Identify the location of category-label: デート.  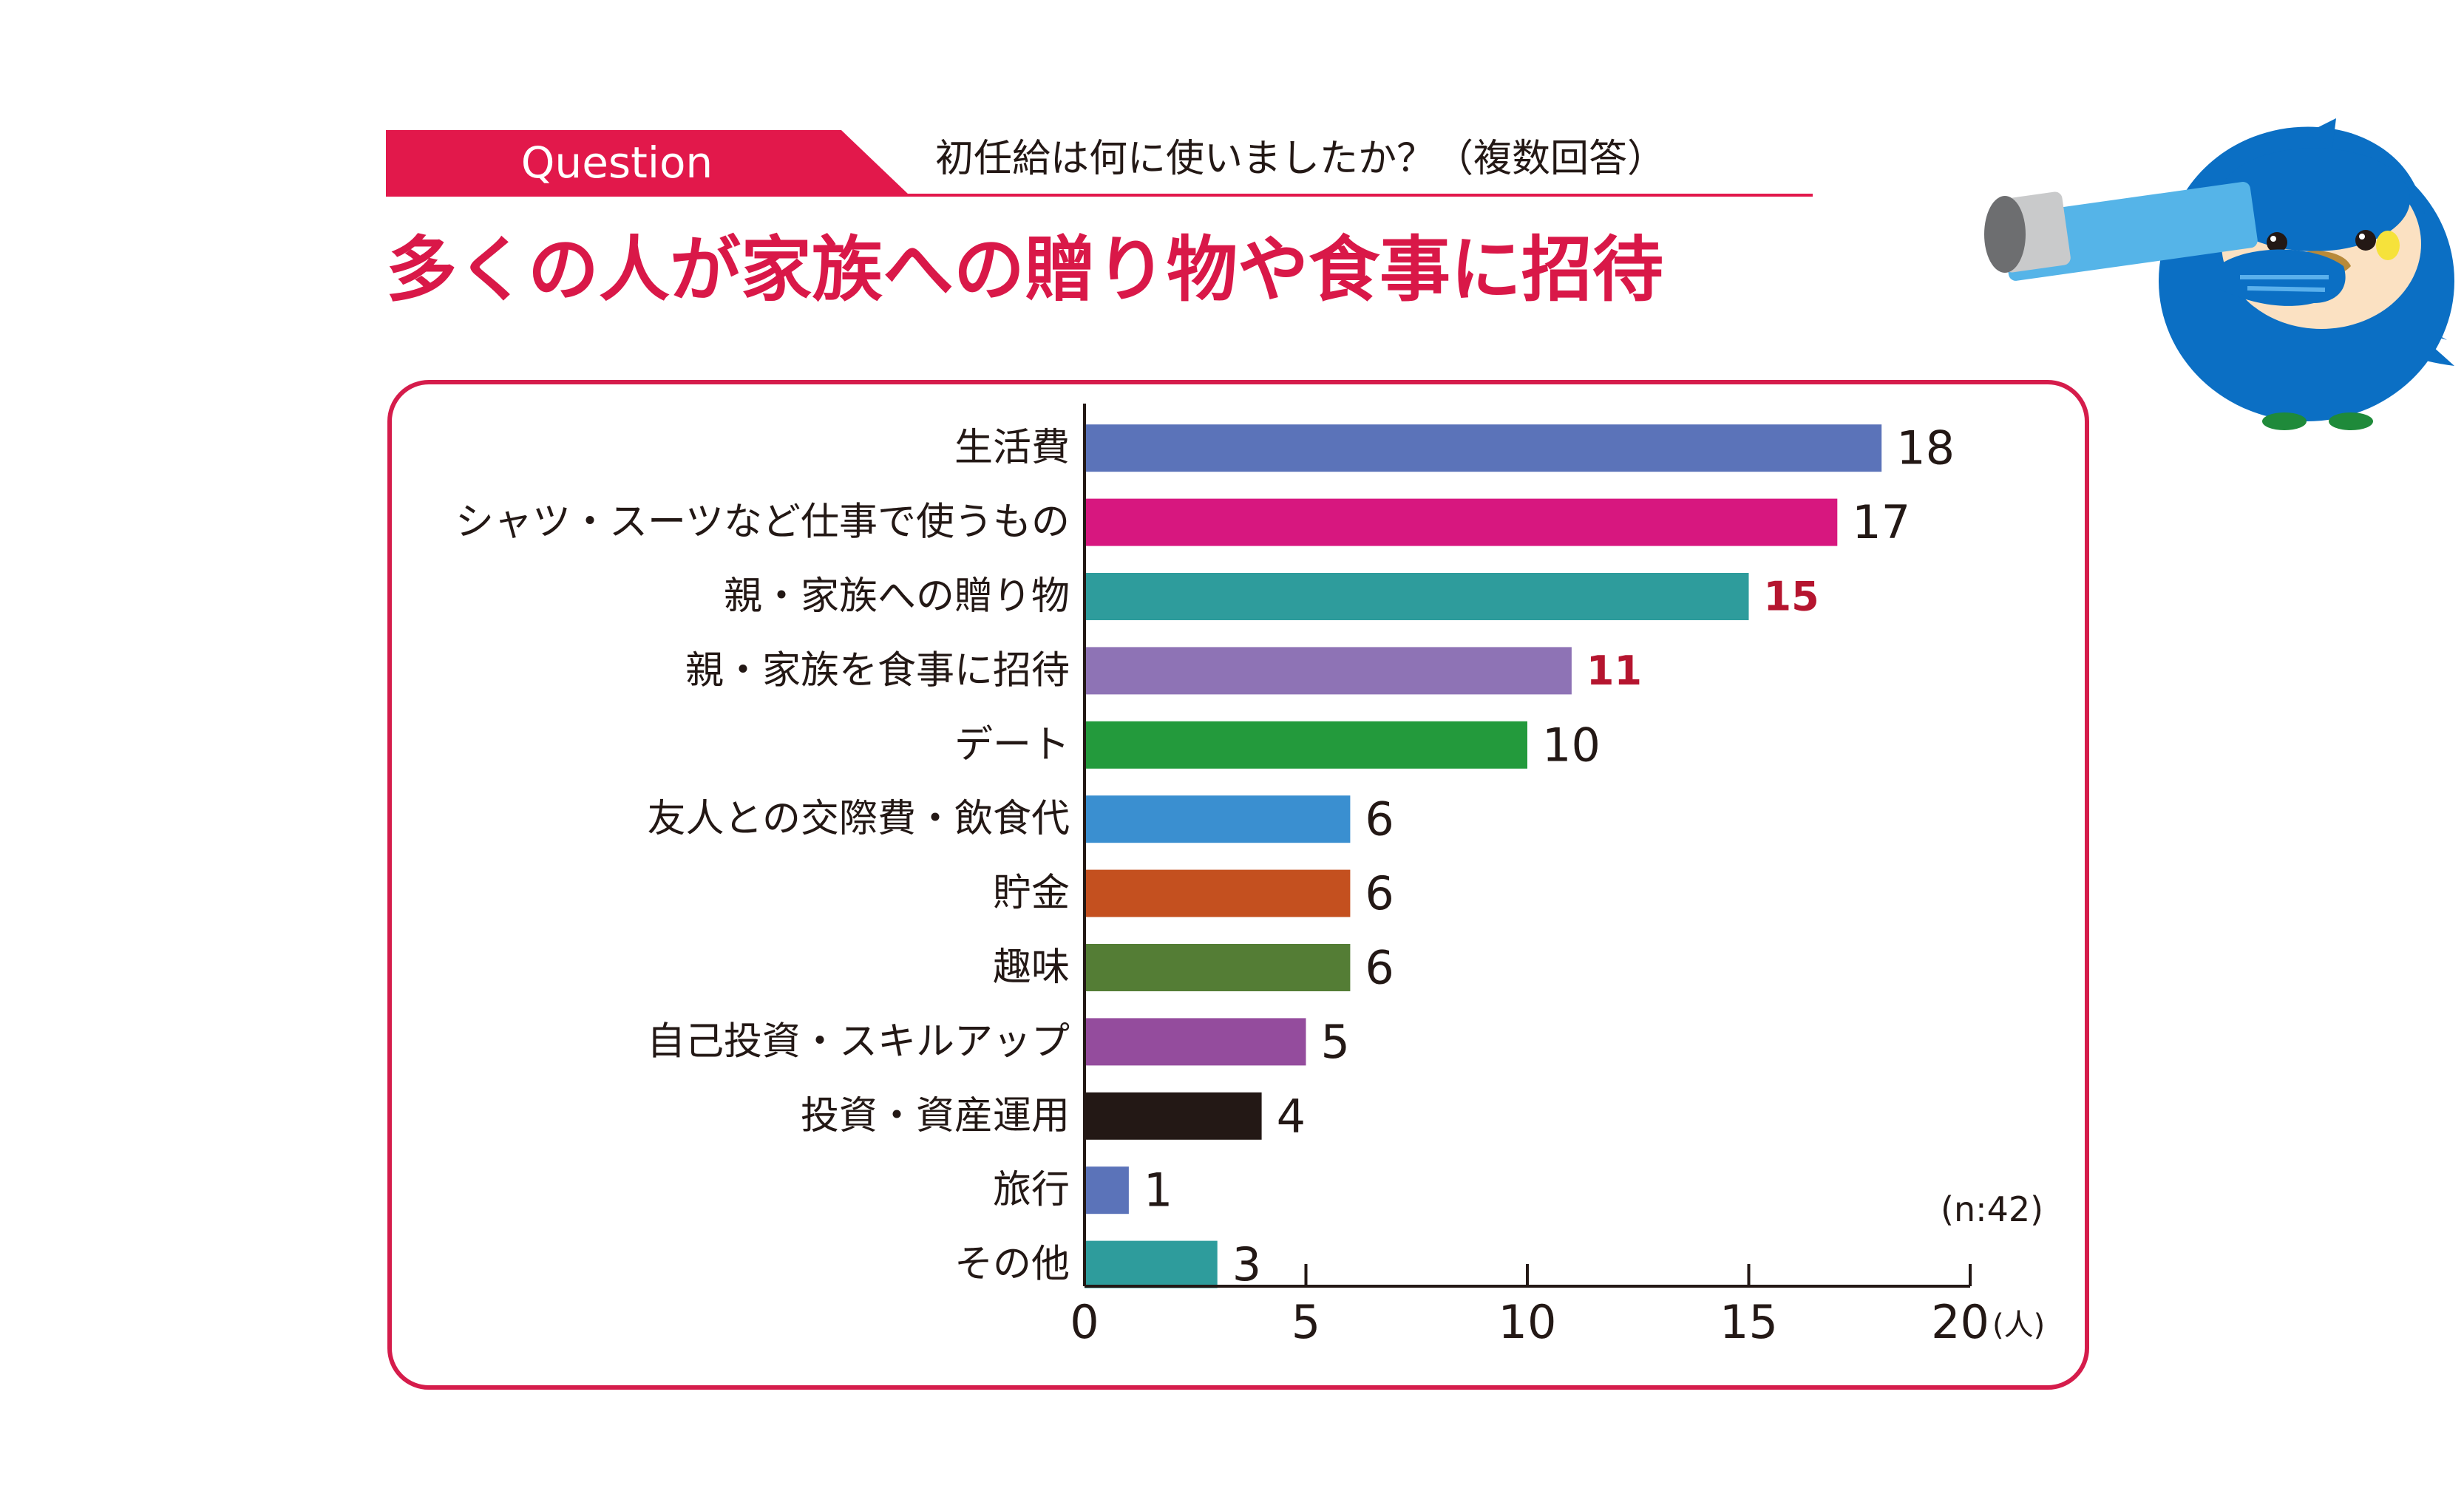
(1012, 745).